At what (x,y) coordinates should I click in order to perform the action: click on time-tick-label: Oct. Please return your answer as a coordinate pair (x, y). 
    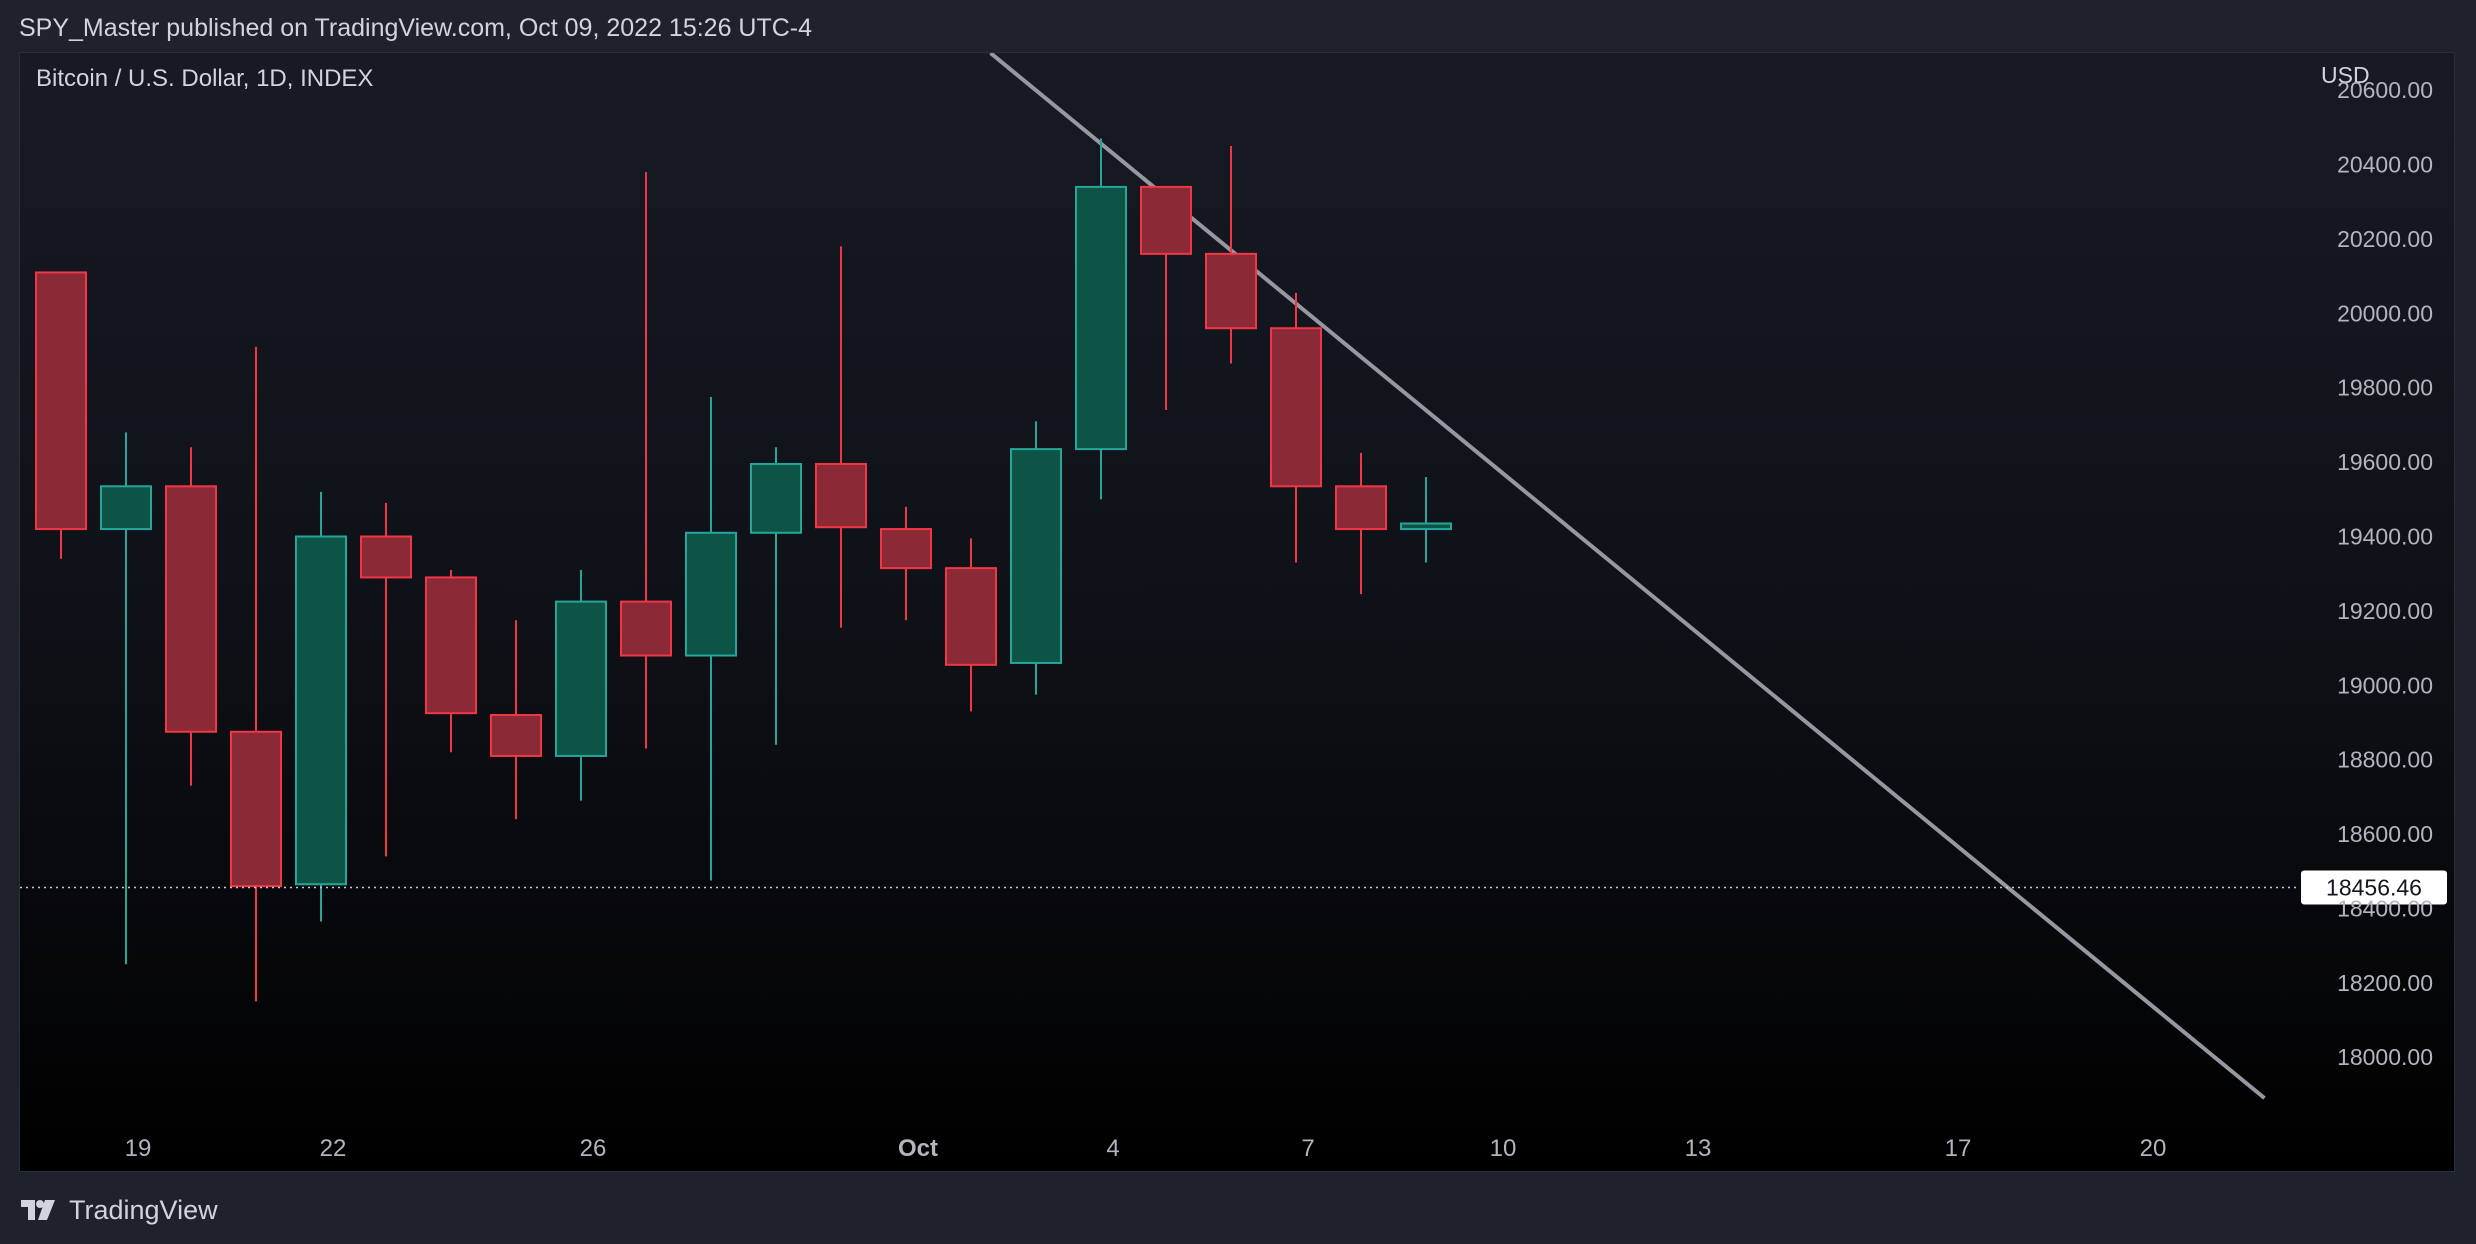
    Looking at the image, I should click on (918, 1148).